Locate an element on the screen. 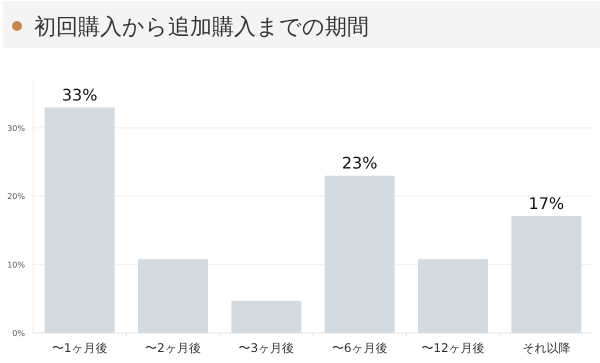 The width and height of the screenshot is (600, 363). title: 初回購入から追加購入までの期間 is located at coordinates (201, 27).